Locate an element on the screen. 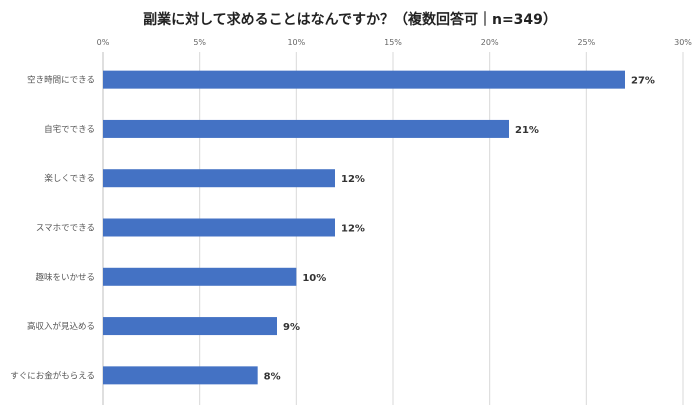  data-label: 8% is located at coordinates (272, 376).